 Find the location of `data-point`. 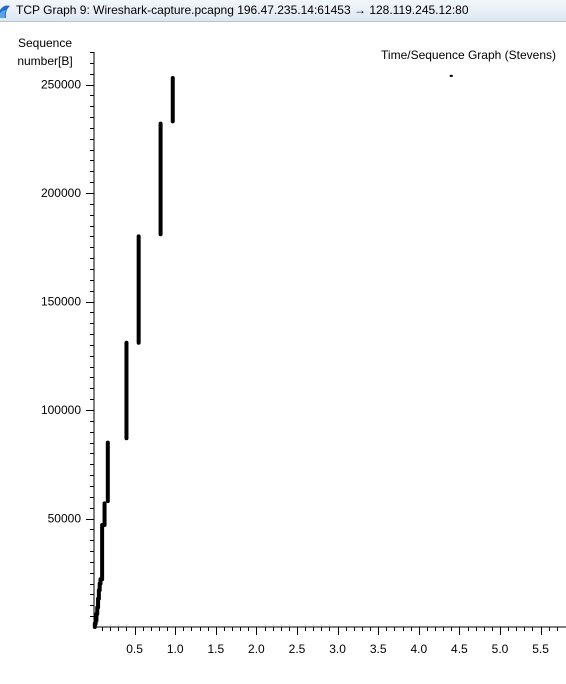

data-point is located at coordinates (451, 75).